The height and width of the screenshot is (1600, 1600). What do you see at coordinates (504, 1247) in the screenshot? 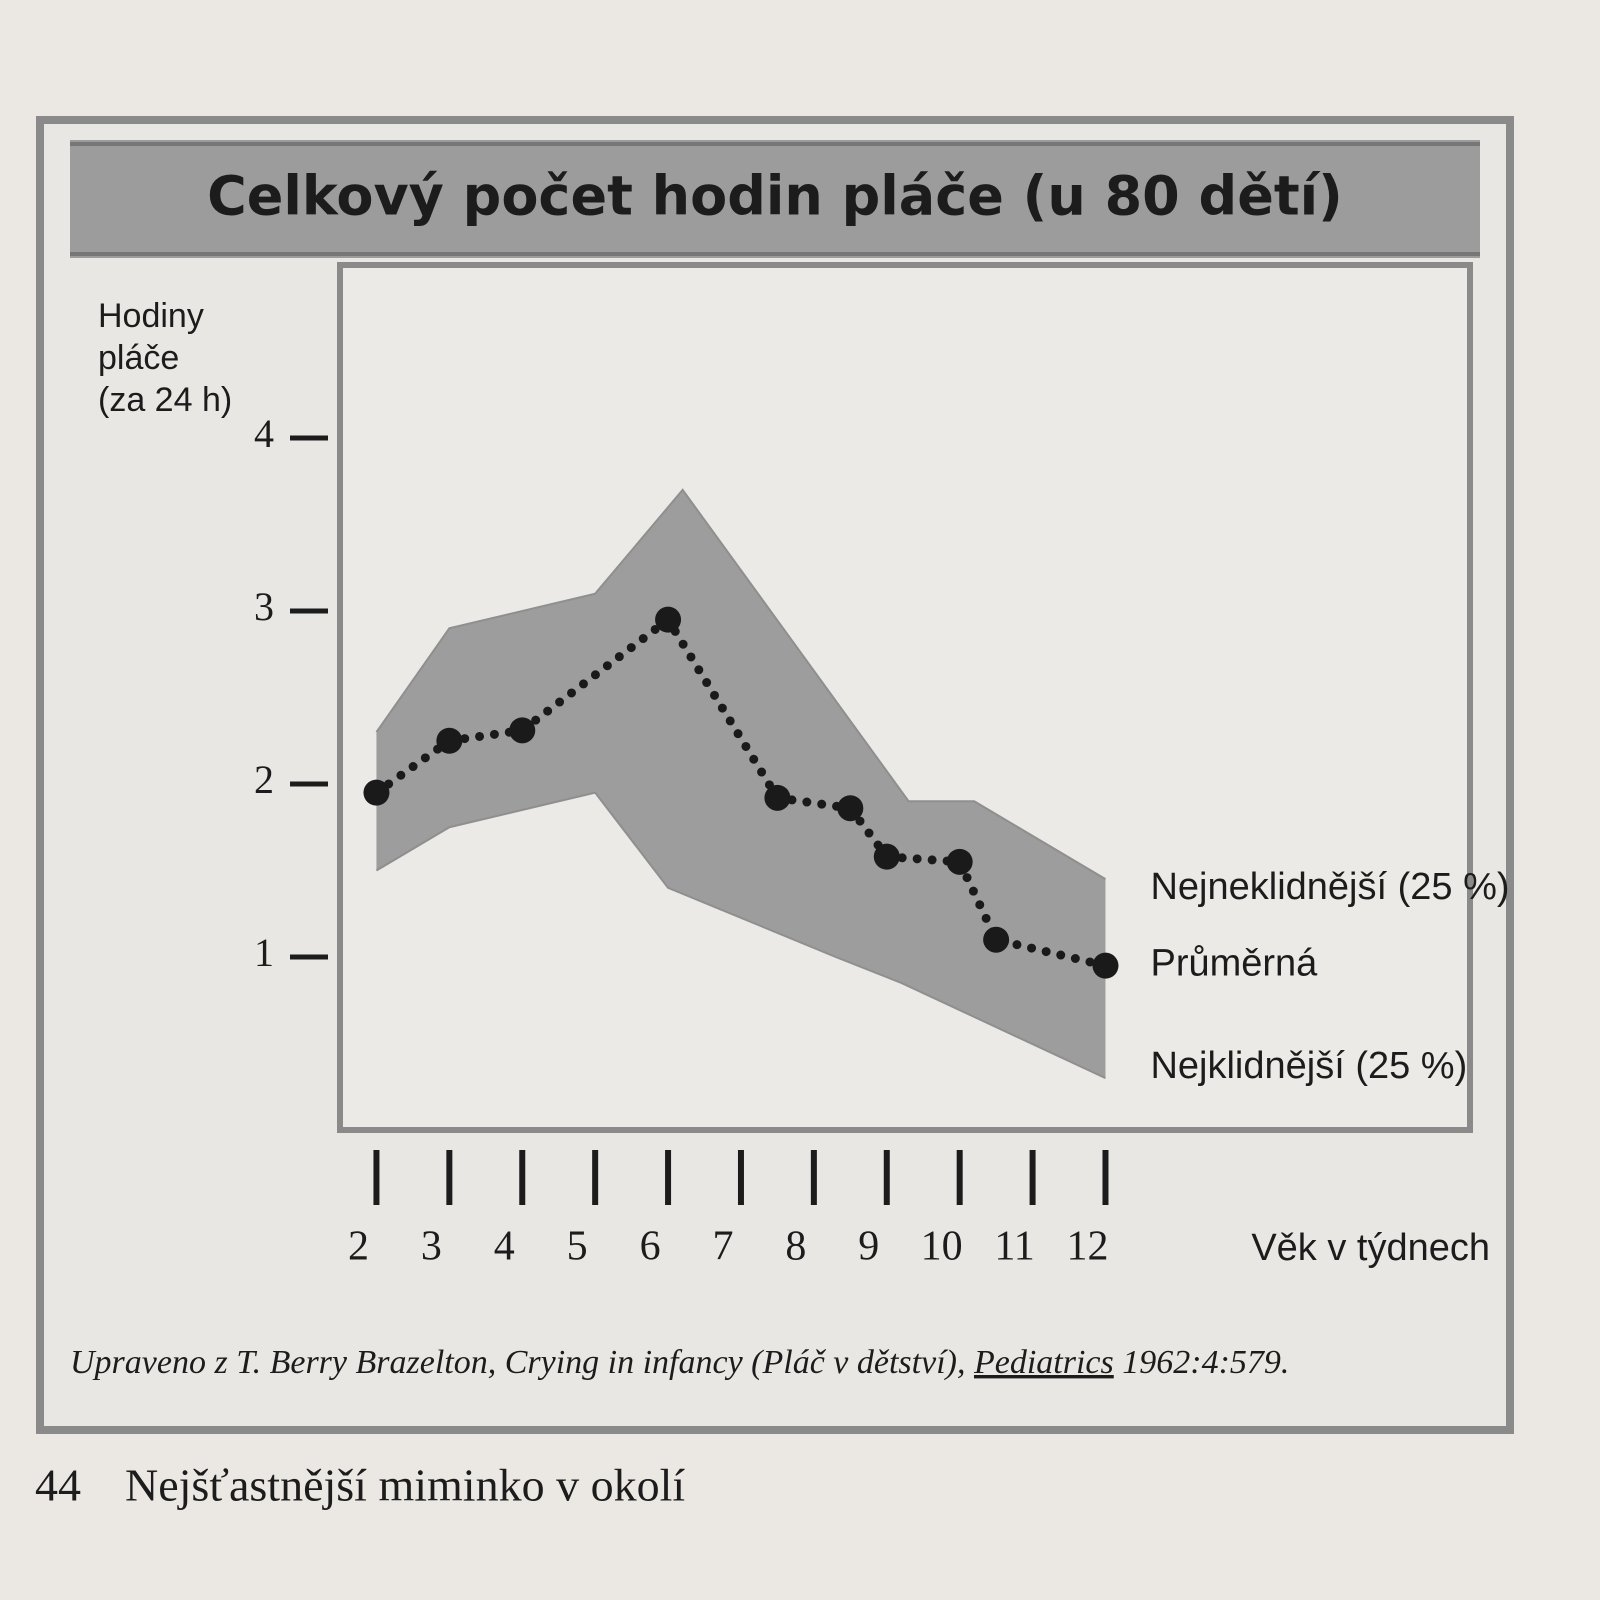
I see `x-tick-label: 4` at bounding box center [504, 1247].